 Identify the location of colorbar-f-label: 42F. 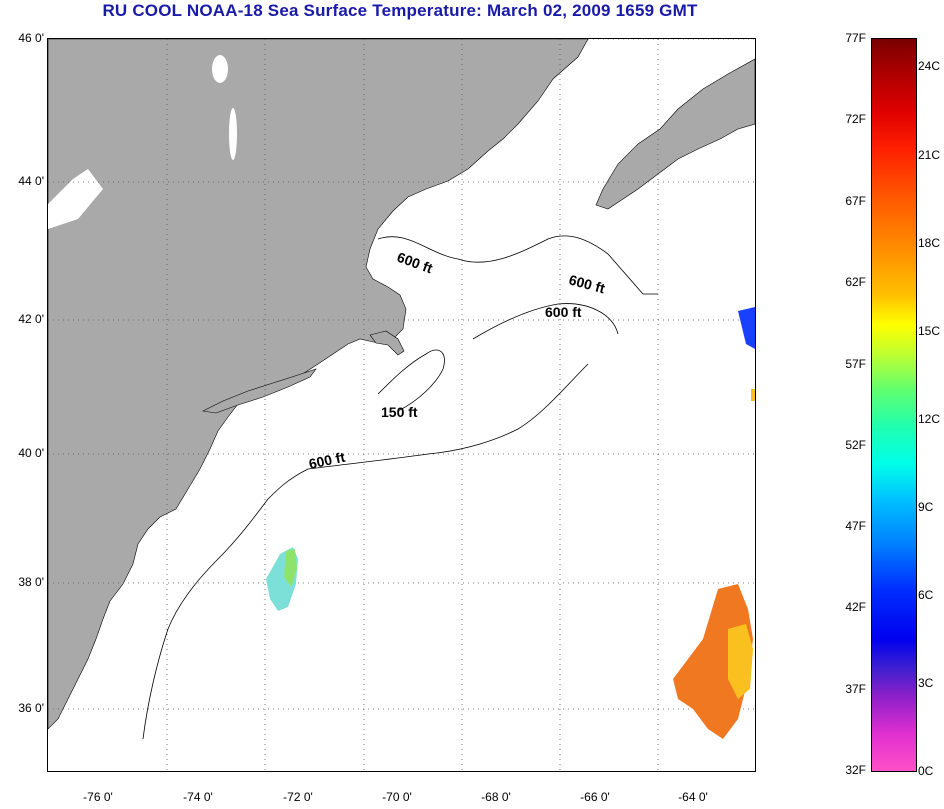
(855, 607).